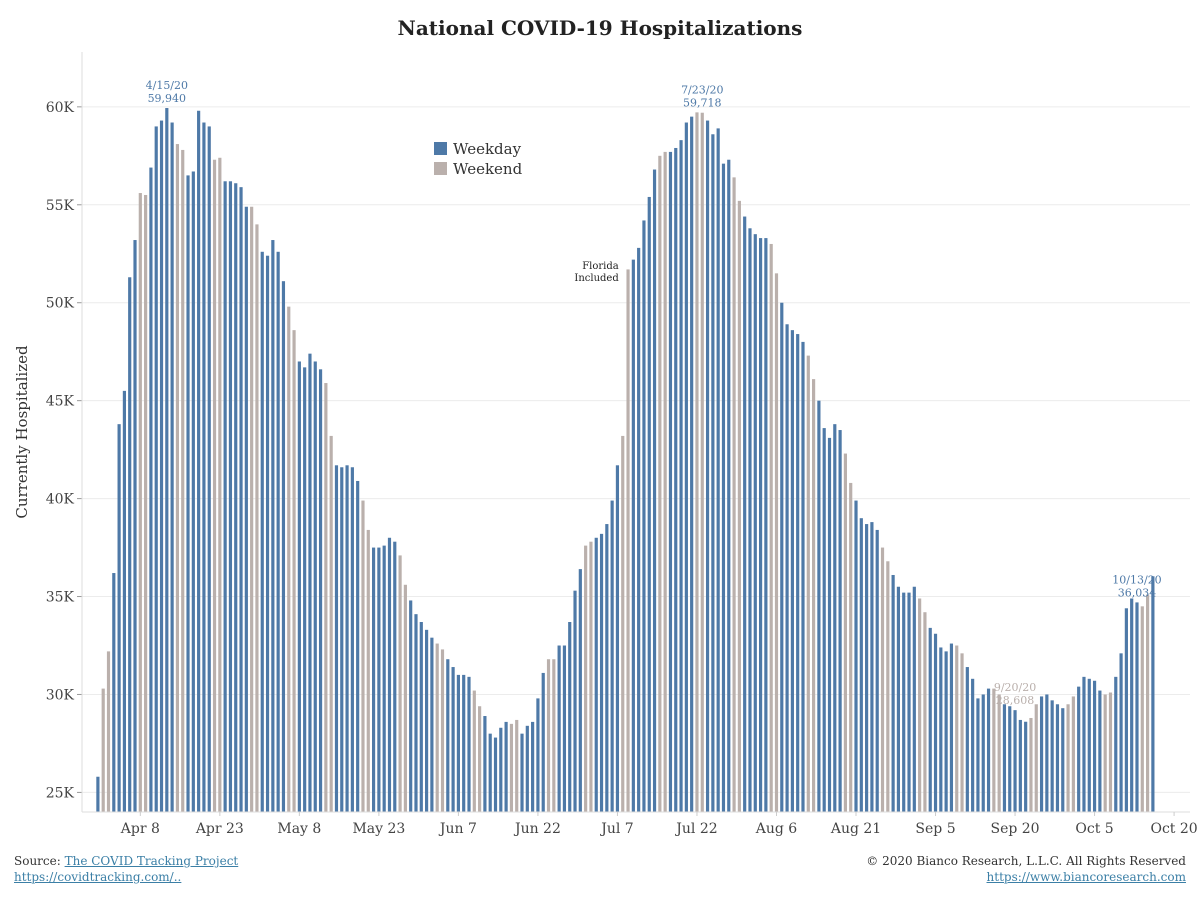 Image resolution: width=1200 pixels, height=900 pixels. Describe the element at coordinates (478, 159) in the screenshot. I see `legend: Weekday Weekend` at that location.